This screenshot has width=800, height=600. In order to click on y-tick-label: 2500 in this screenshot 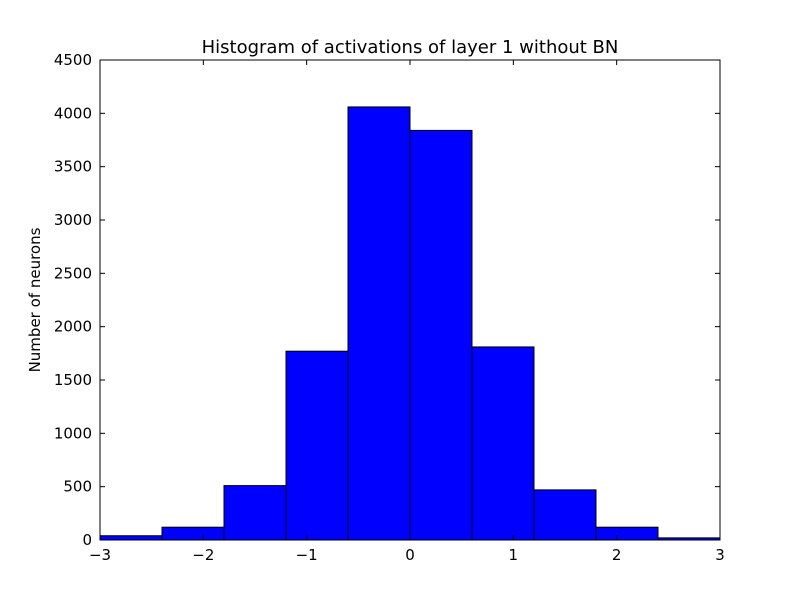, I will do `click(73, 273)`.